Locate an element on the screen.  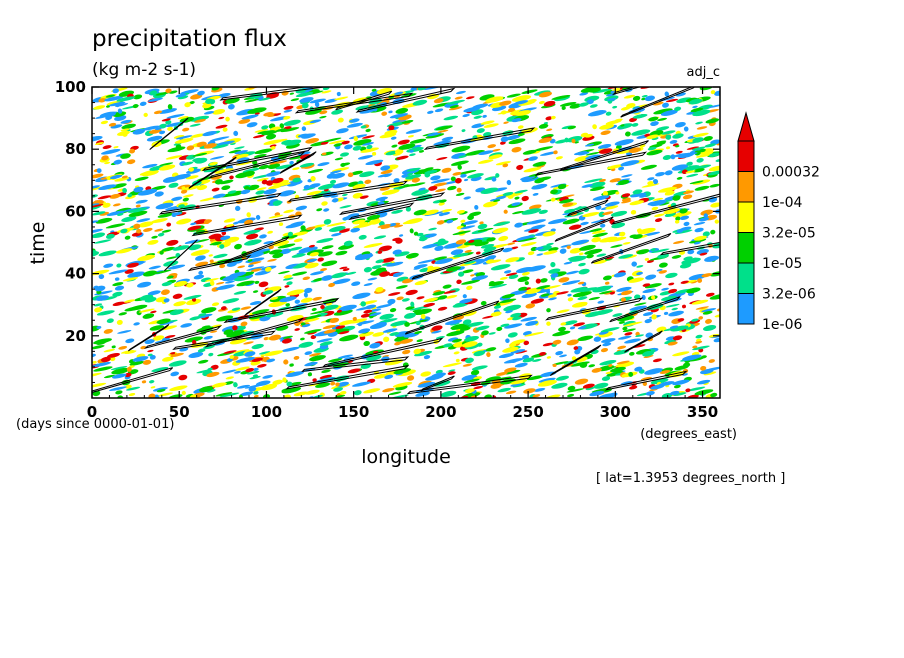
y-axis-label: time is located at coordinates (38, 243).